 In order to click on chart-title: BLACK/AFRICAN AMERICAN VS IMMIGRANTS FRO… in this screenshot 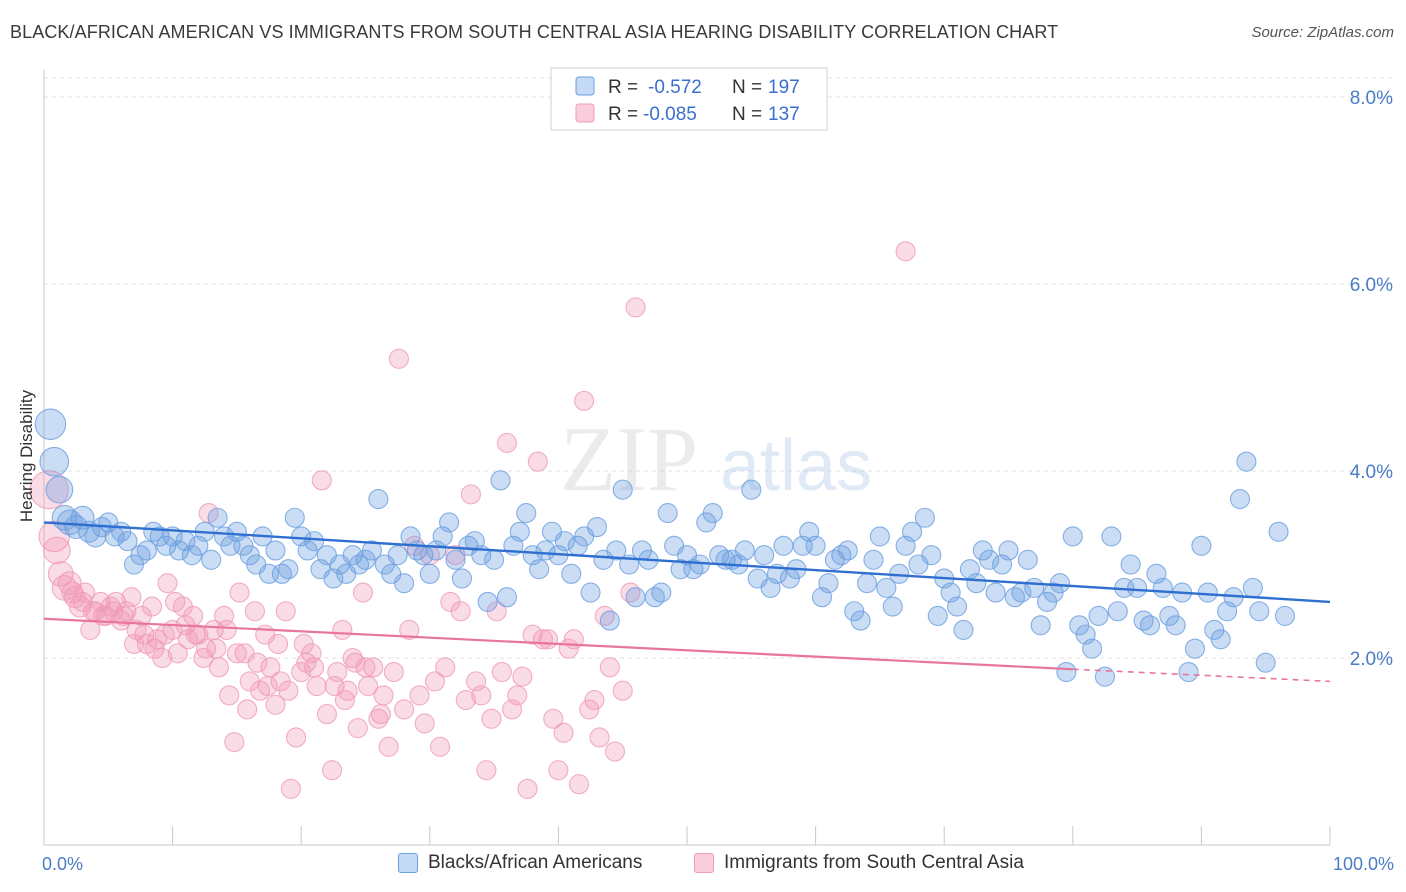, I will do `click(534, 32)`.